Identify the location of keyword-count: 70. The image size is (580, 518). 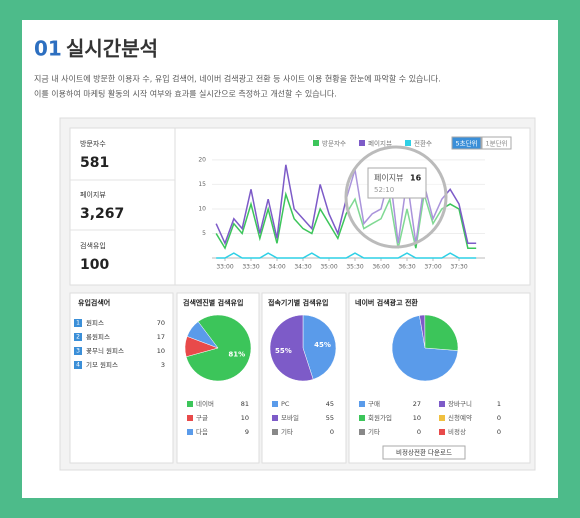
(161, 323).